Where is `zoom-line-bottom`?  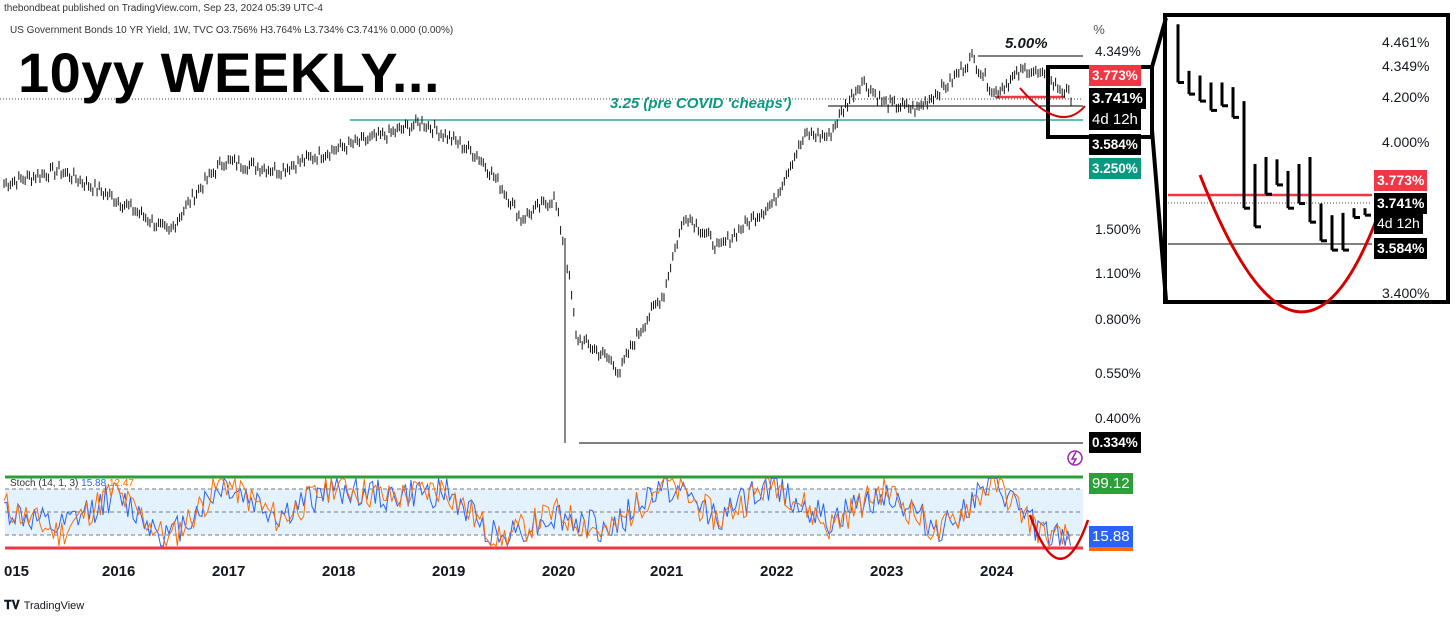
zoom-line-bottom is located at coordinates (1159, 215).